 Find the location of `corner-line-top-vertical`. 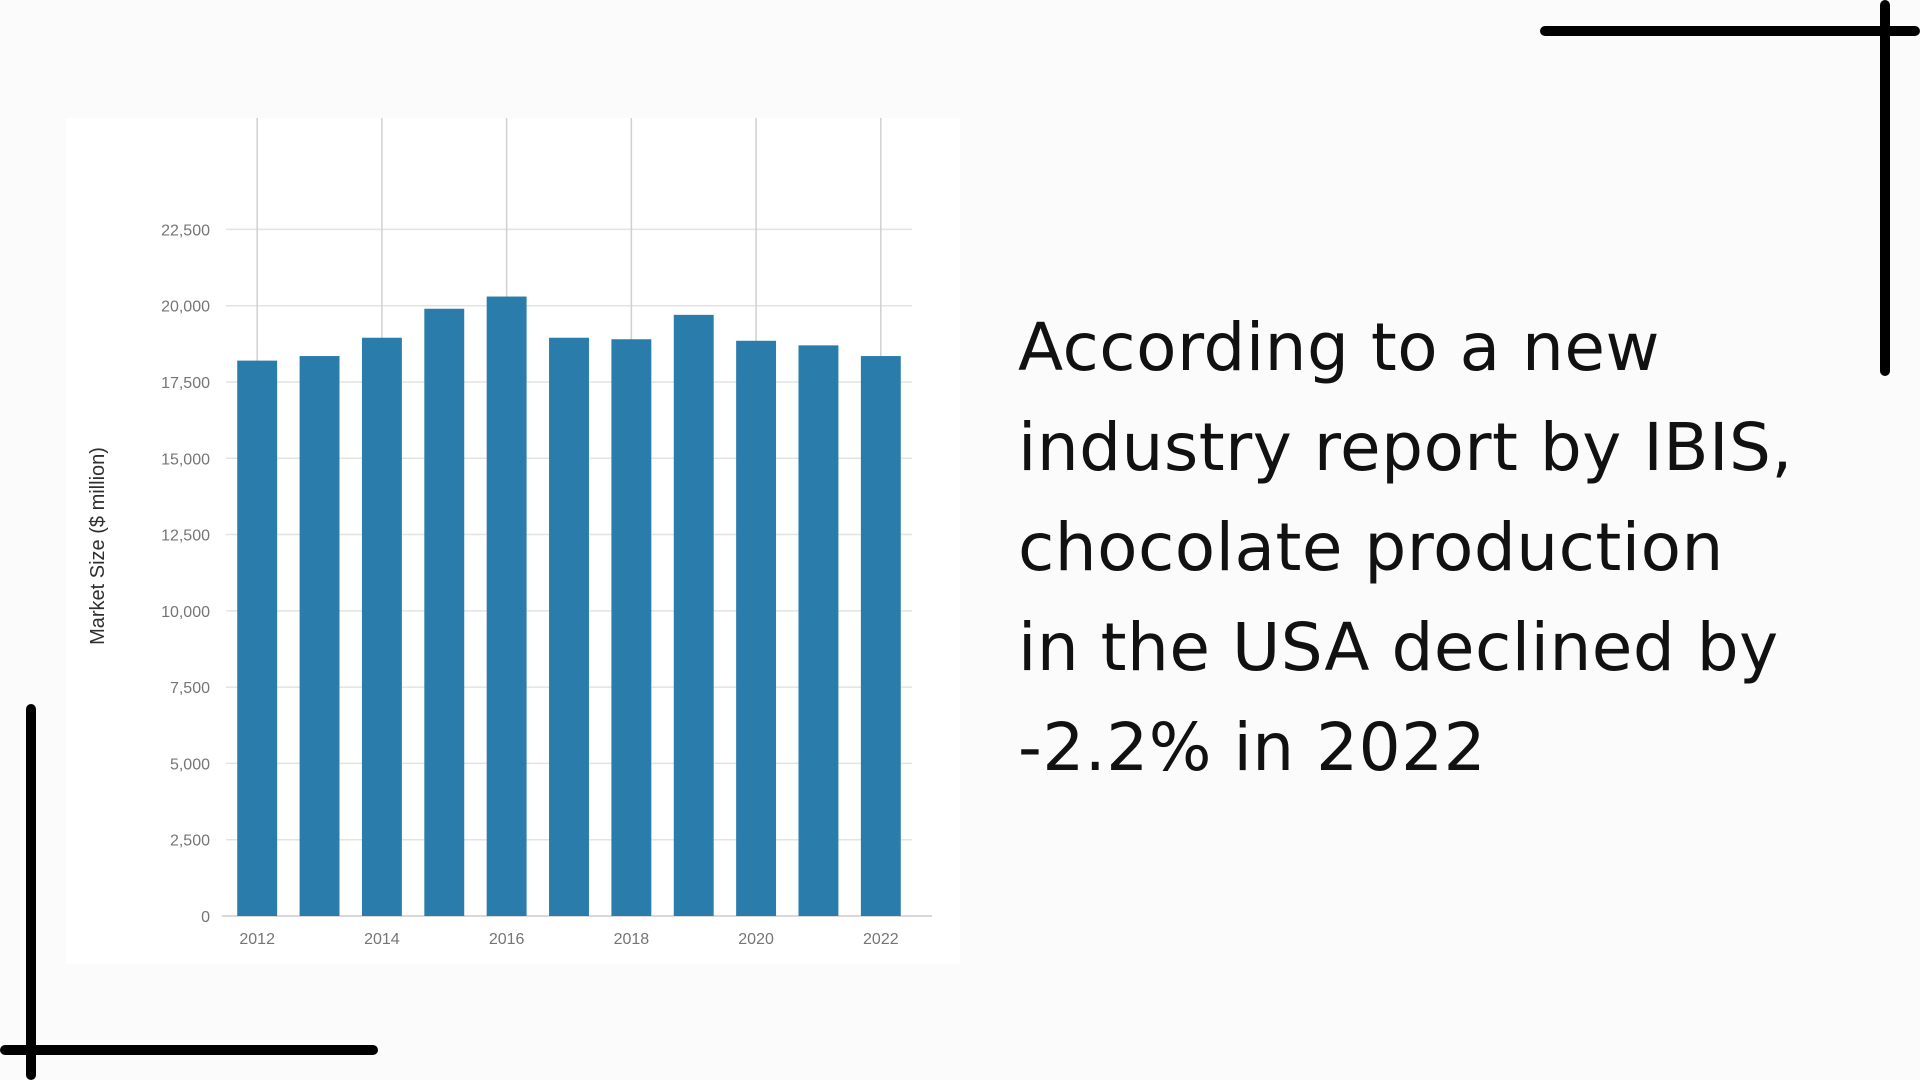

corner-line-top-vertical is located at coordinates (1885, 188).